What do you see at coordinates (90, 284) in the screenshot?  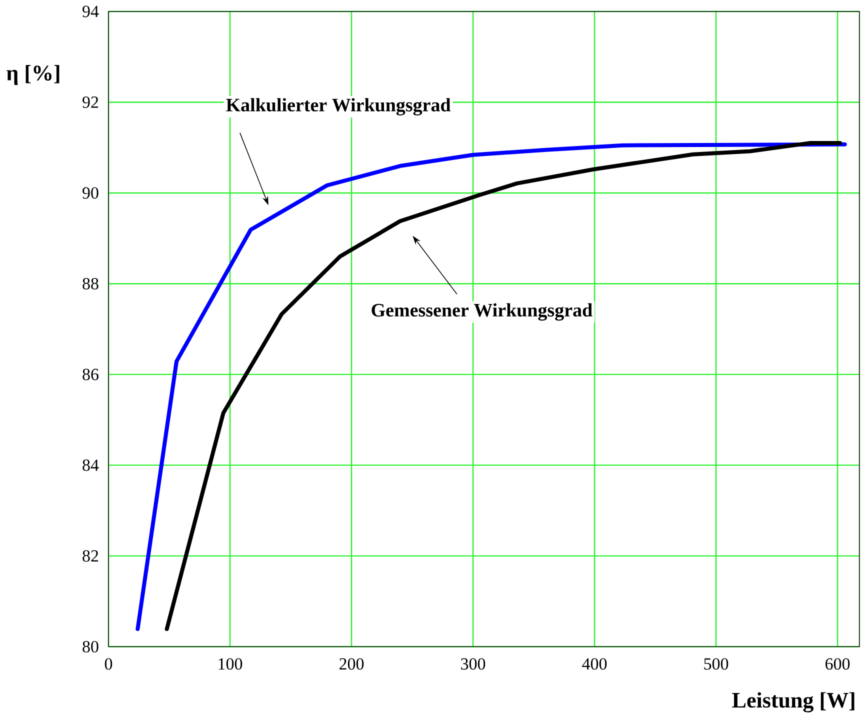 I see `y-tick-label: 88` at bounding box center [90, 284].